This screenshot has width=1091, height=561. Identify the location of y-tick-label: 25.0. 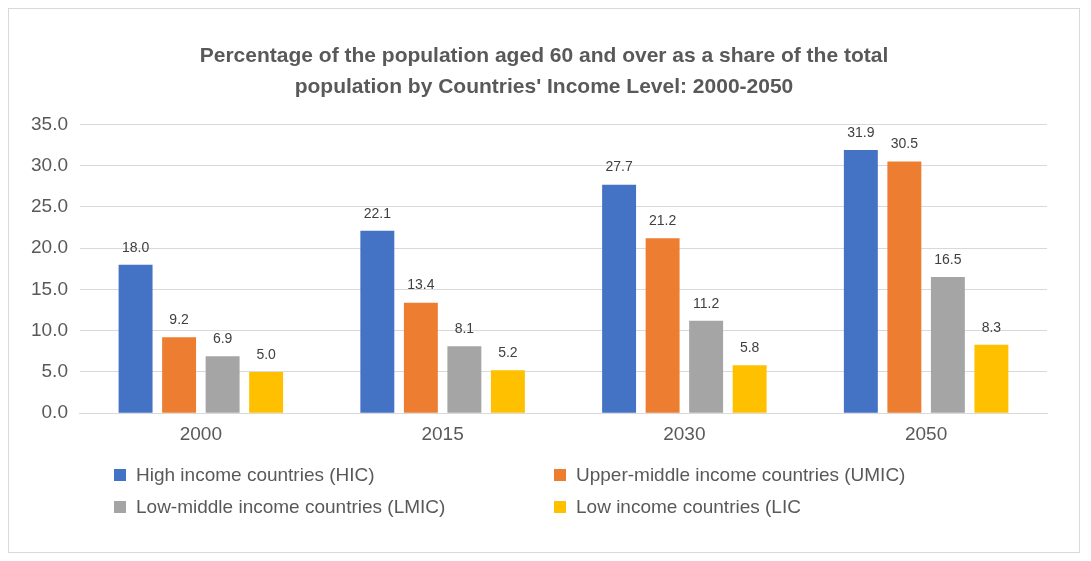
(49, 206).